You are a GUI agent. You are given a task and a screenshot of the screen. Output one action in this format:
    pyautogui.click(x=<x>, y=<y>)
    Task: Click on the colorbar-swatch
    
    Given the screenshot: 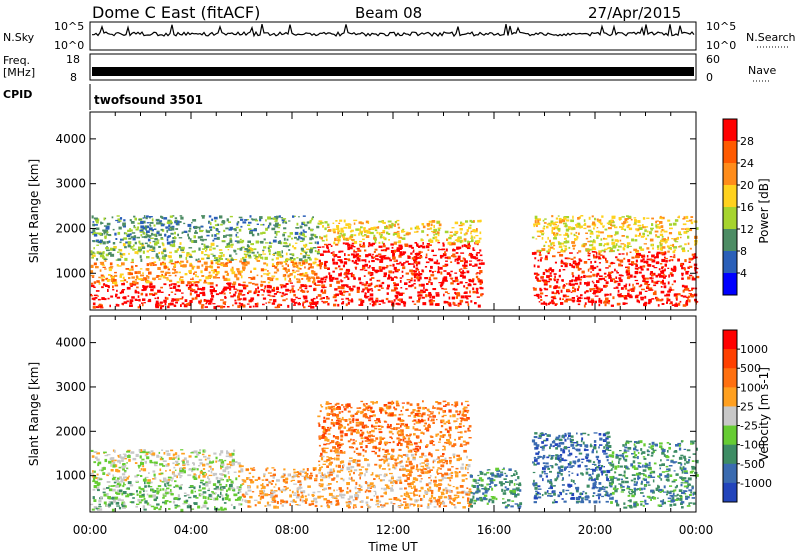 What is the action you would take?
    pyautogui.click(x=730, y=174)
    